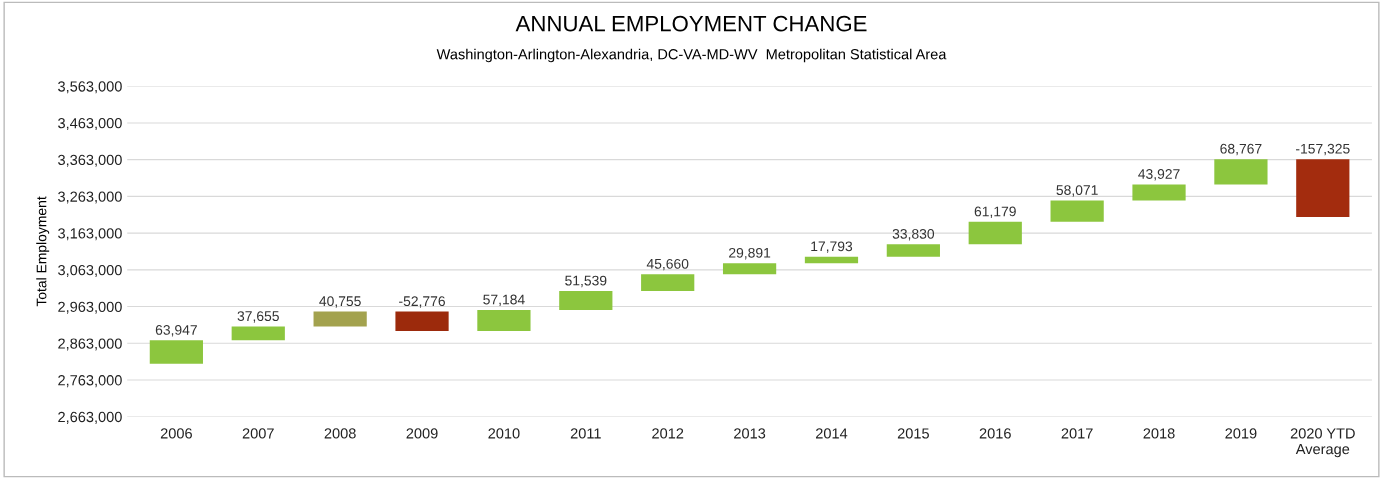  I want to click on data-label: 17,793, so click(832, 247).